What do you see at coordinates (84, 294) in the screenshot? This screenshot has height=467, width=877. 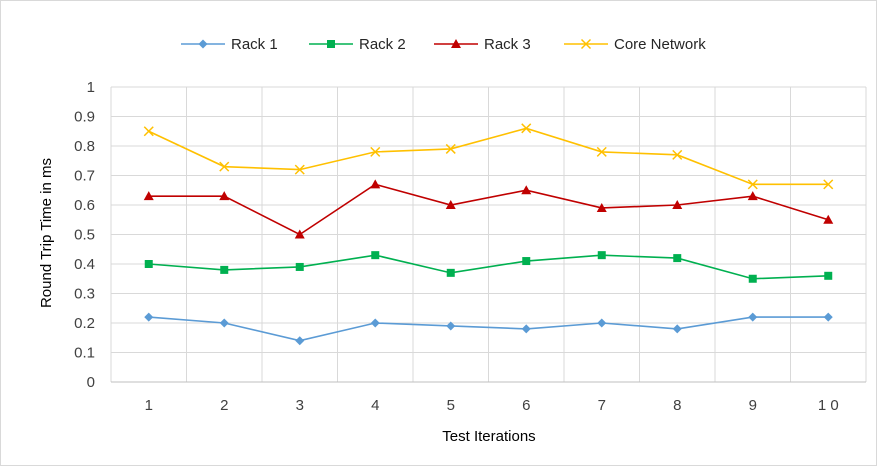 I see `y-tick-label: 0.3` at bounding box center [84, 294].